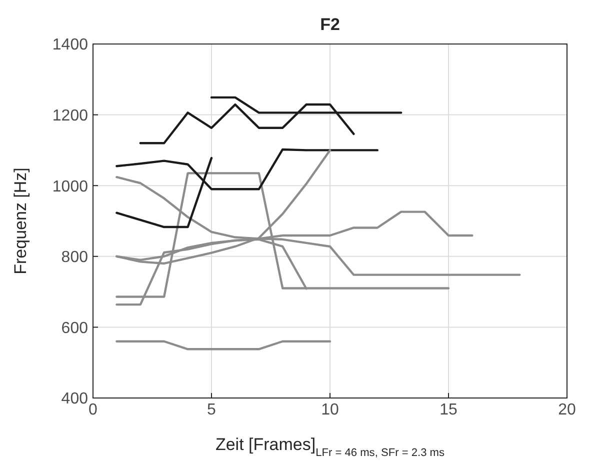 This screenshot has height=474, width=590. I want to click on y-tick-label: 1200, so click(70, 115).